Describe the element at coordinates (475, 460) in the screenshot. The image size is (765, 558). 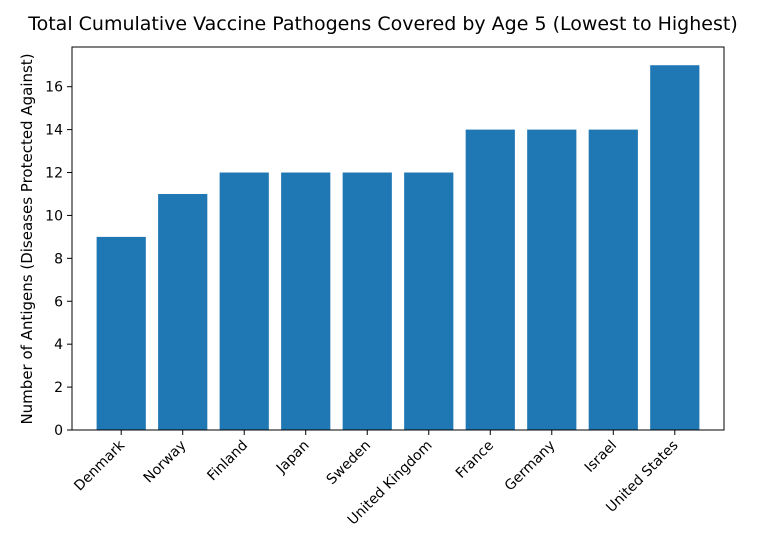
I see `x-tick-label: France` at that location.